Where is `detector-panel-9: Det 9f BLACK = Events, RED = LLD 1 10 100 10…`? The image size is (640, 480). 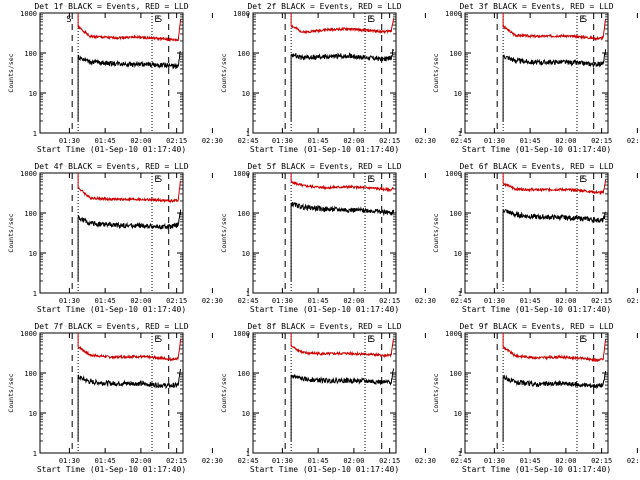
detector-panel-9: Det 9f BLACK = Events, RED = LLD 1 10 100 10… is located at coordinates (536, 398).